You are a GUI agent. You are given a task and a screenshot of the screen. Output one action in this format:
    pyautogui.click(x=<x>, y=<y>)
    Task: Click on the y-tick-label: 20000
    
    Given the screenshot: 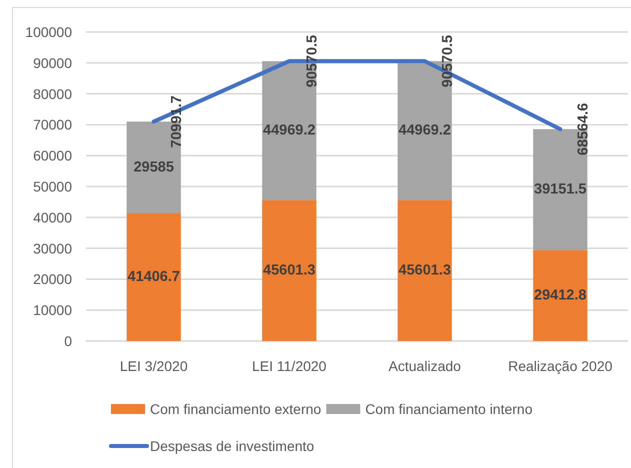 What is the action you would take?
    pyautogui.click(x=52, y=279)
    